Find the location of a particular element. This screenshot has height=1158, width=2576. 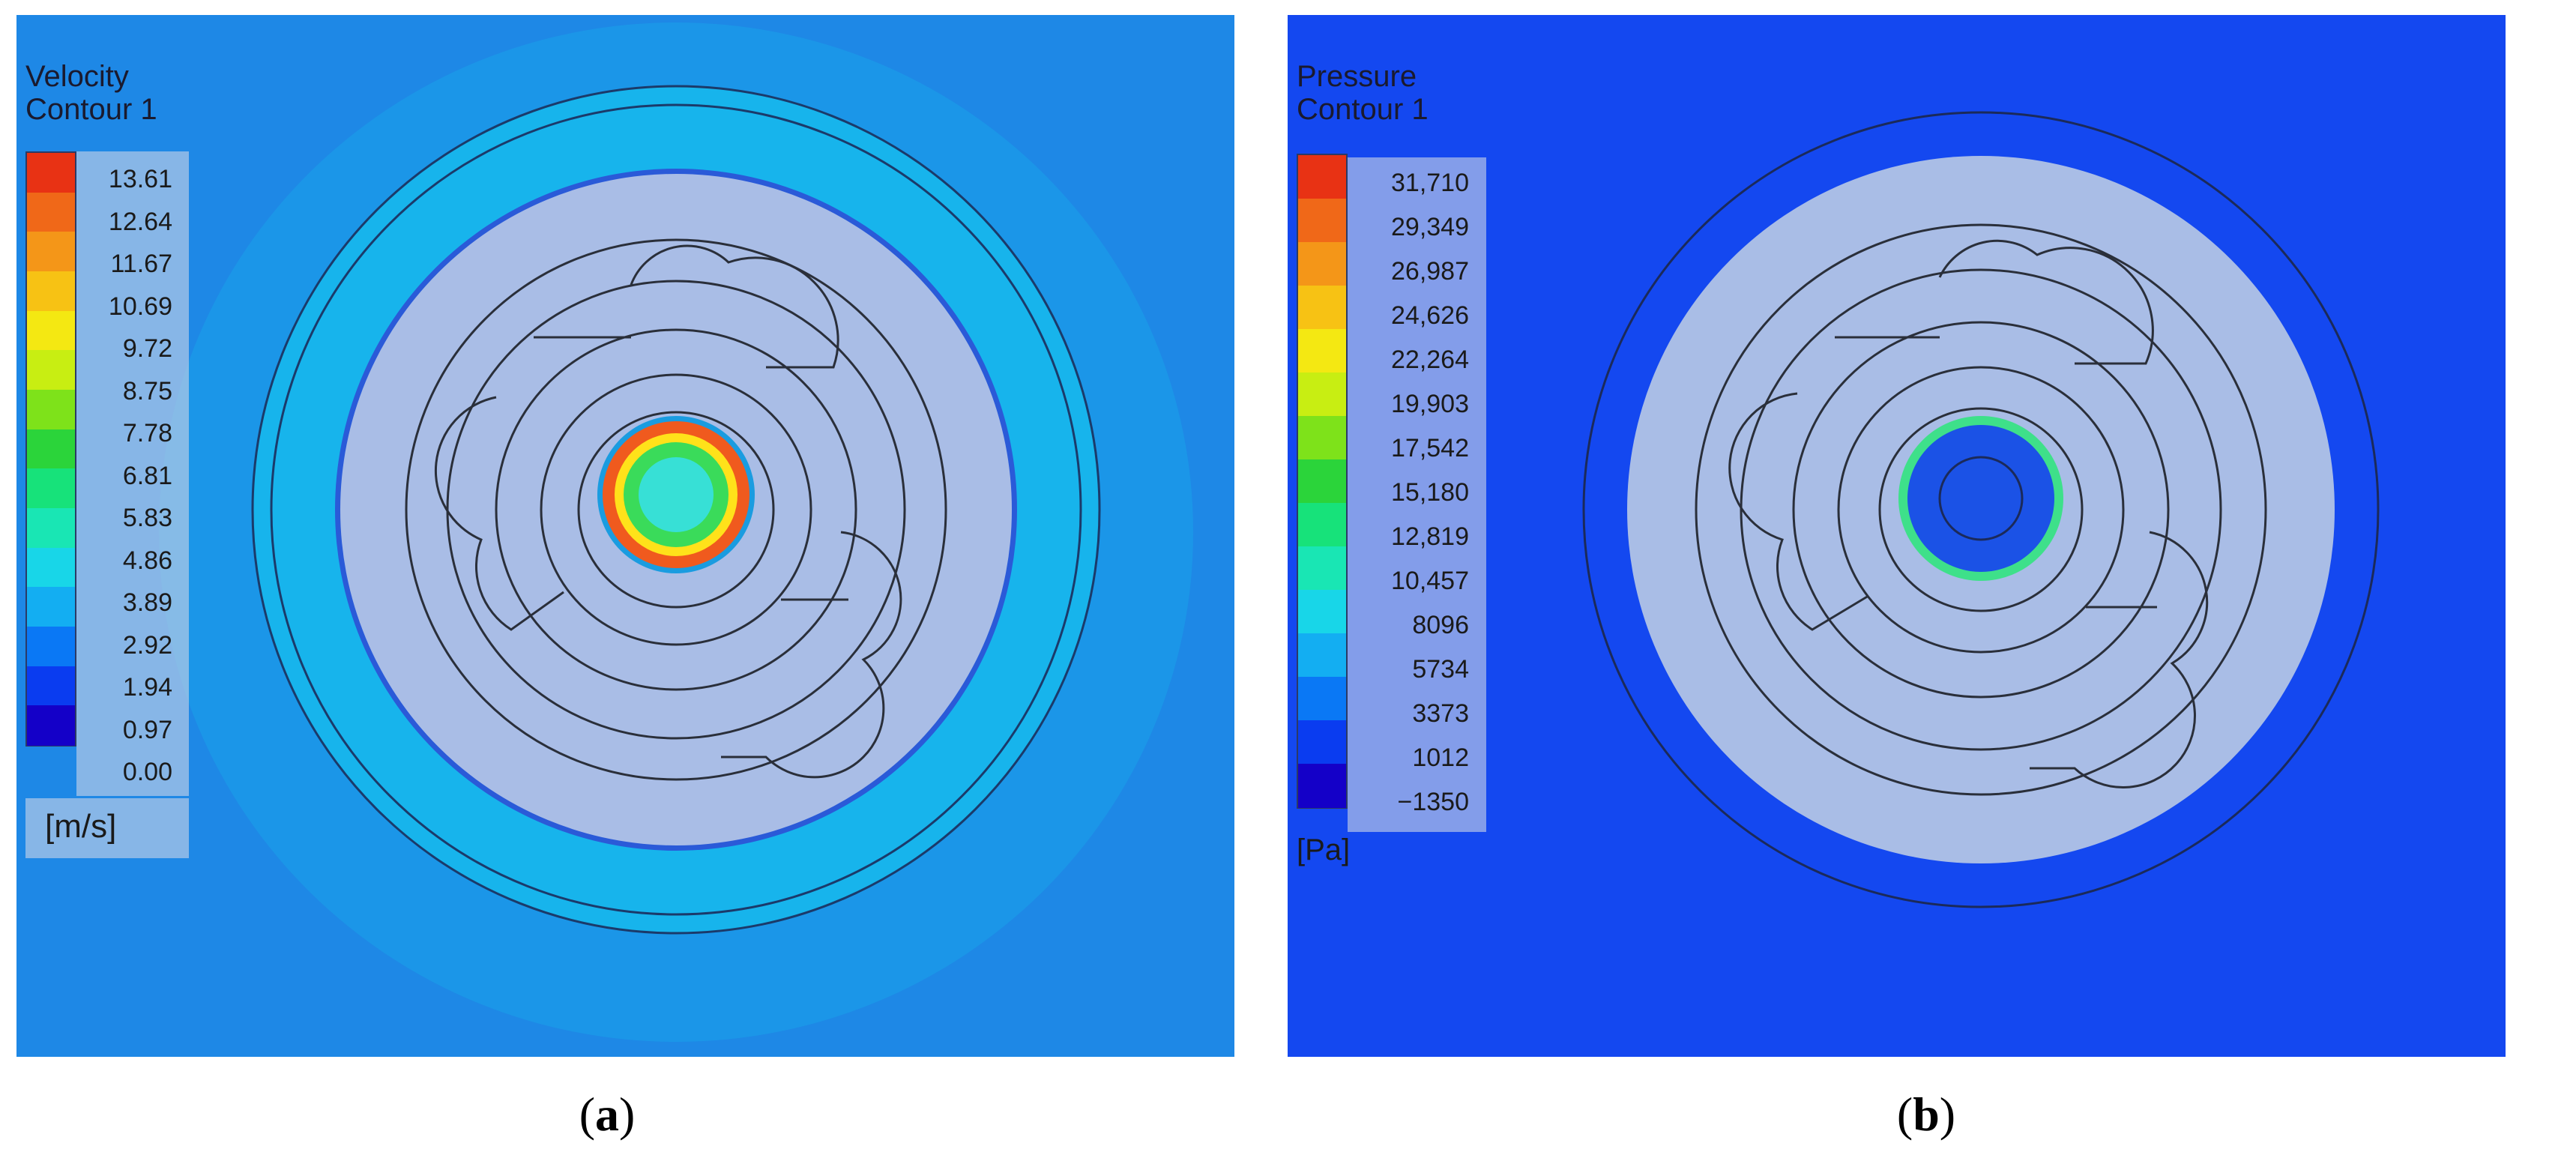

caption-a-letter: a is located at coordinates (607, 1114).